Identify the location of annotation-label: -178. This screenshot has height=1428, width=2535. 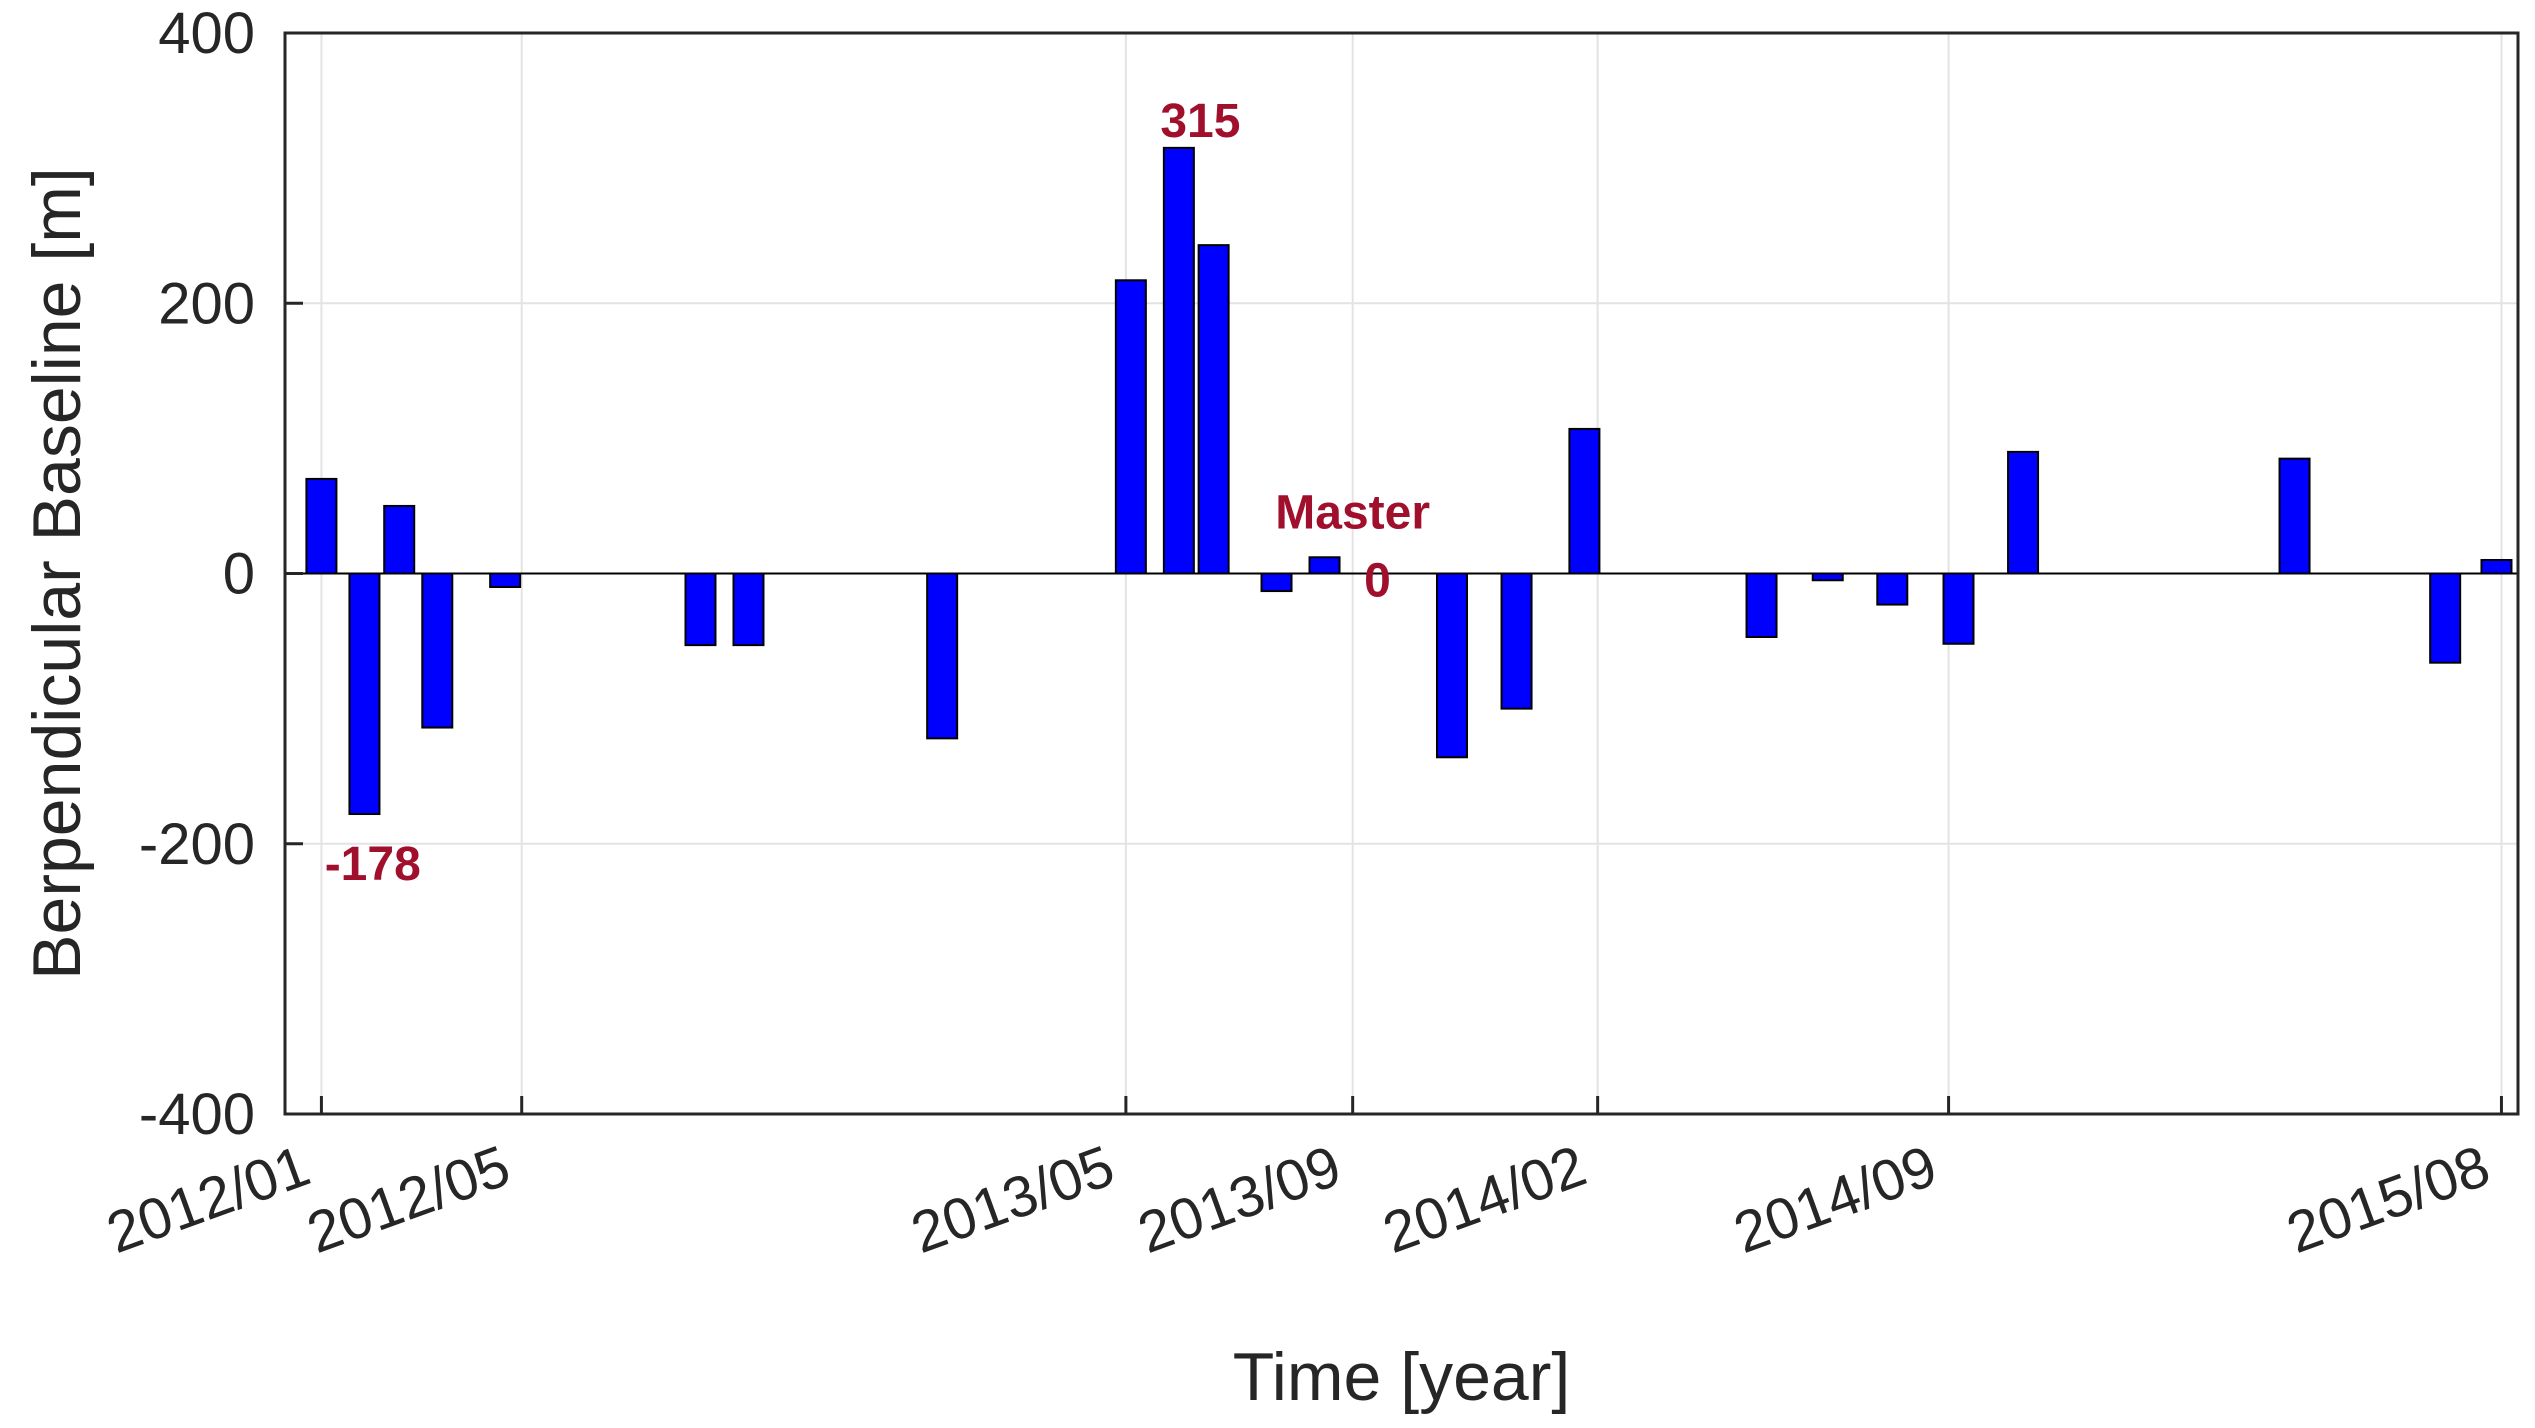
(373, 864).